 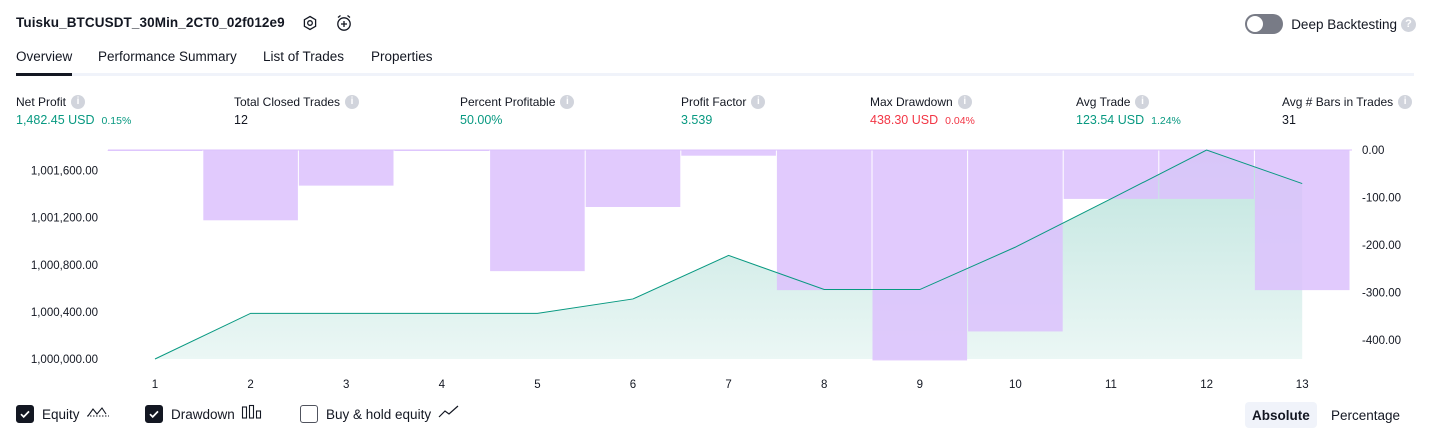 I want to click on right-axis-tick: -200.00, so click(x=1381, y=246).